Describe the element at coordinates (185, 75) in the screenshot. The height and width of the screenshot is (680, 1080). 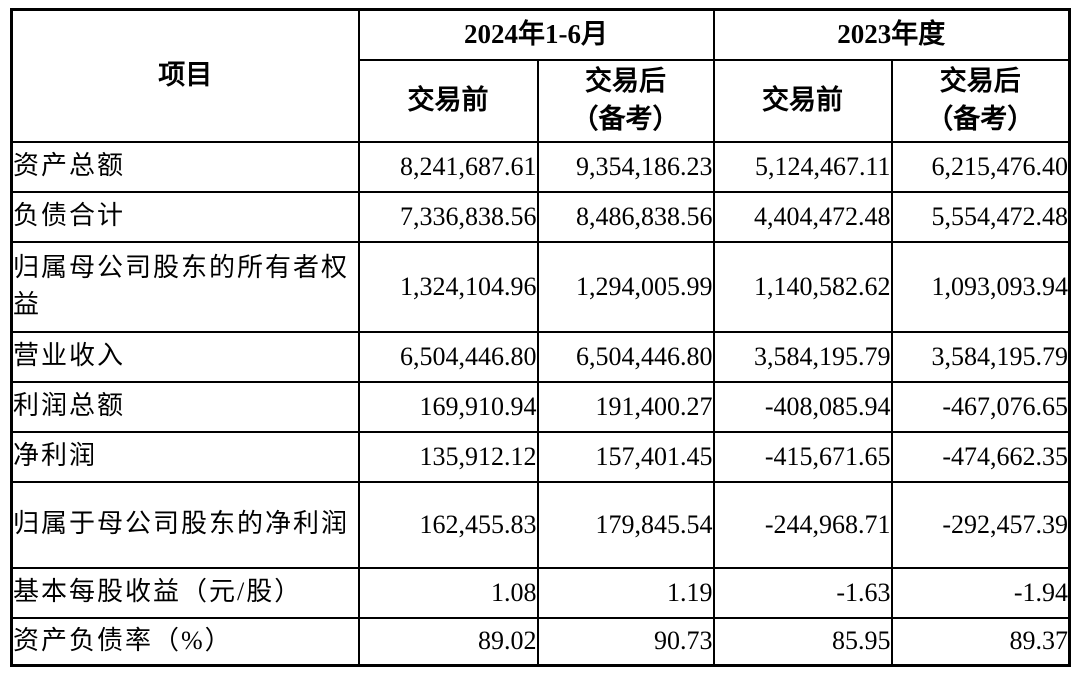
I see `items-column-header: 项目` at that location.